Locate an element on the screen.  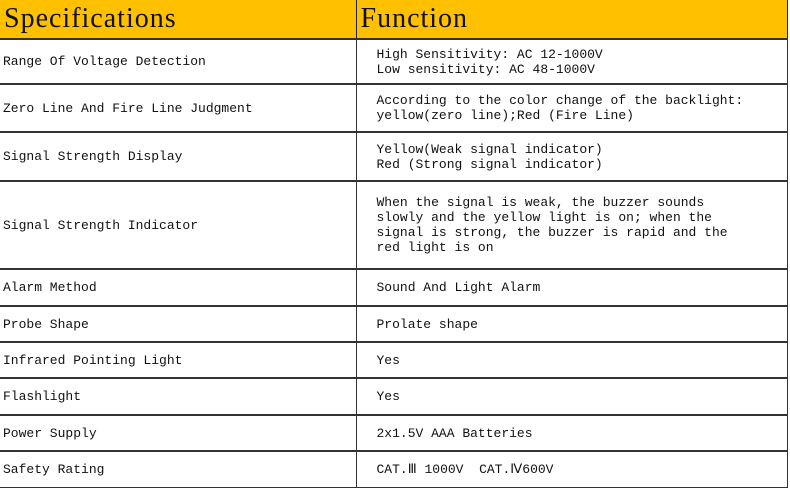
header-row: Specifications Function is located at coordinates (394, 20).